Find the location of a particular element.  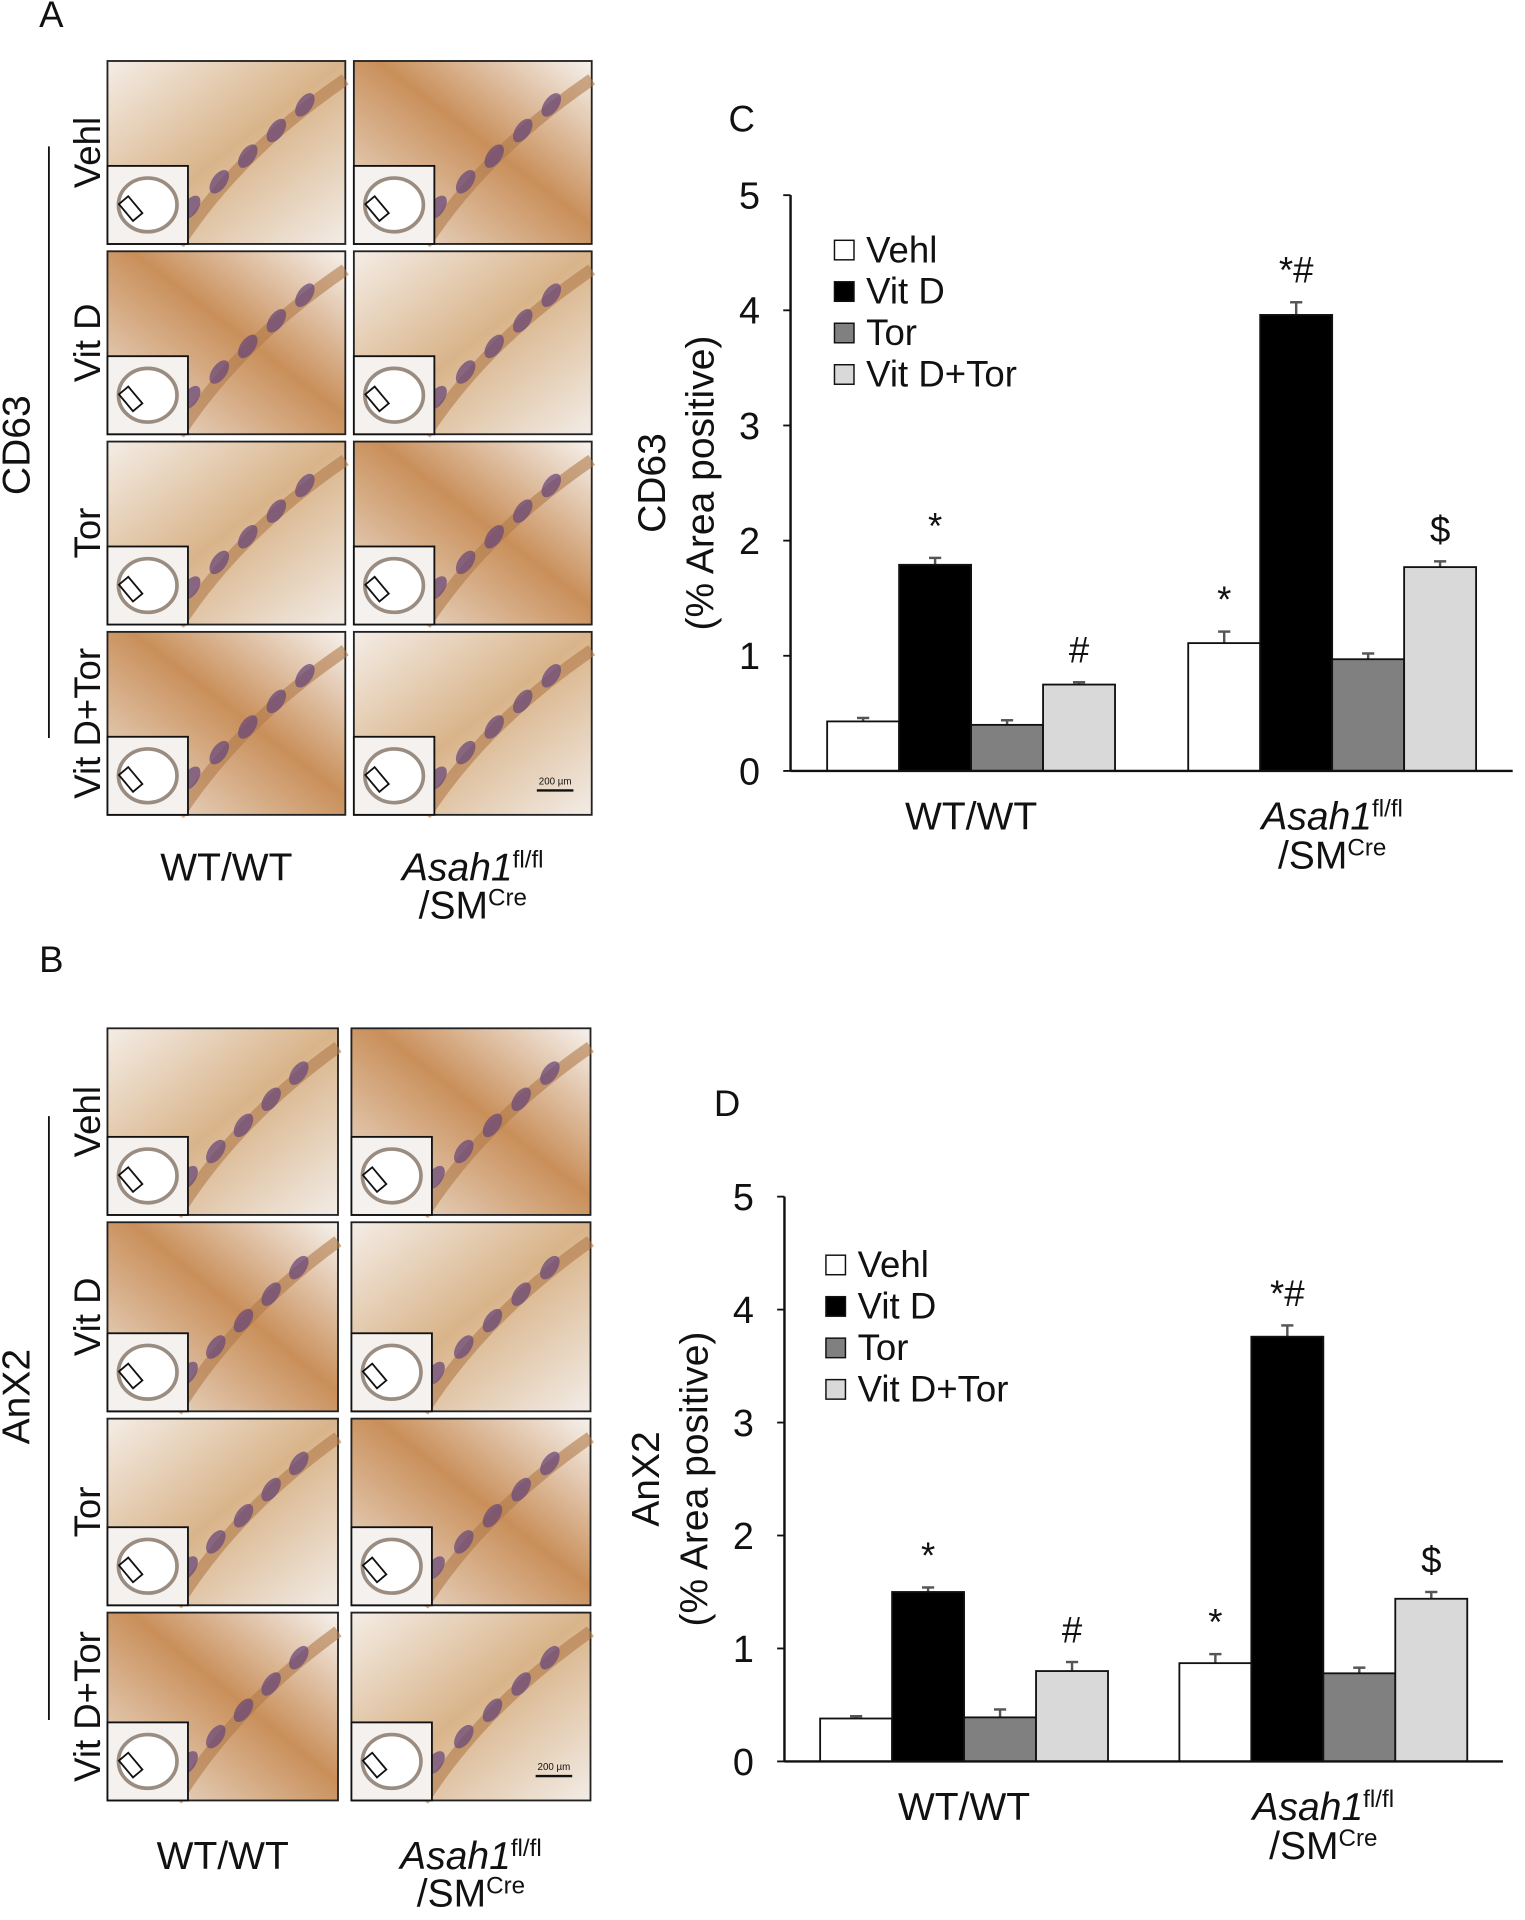

row-label: Vit D+Tor is located at coordinates (87, 723).